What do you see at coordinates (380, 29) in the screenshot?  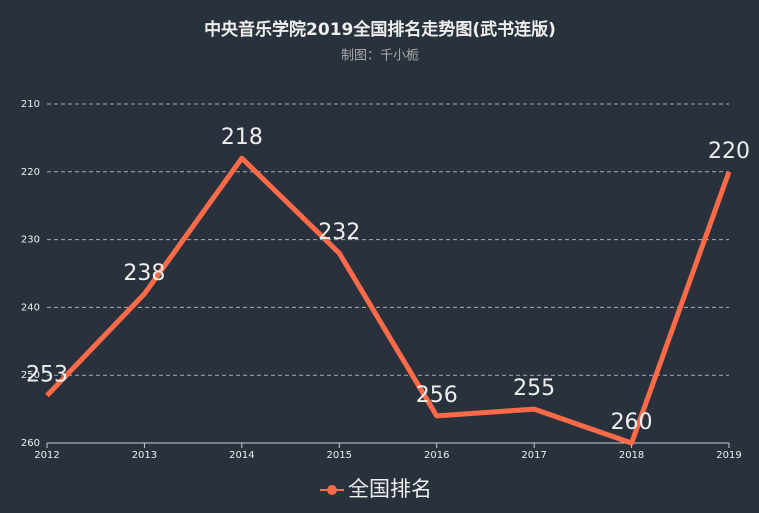 I see `chart-title: 中央音乐学院2019全国排名走势图(武书连版)` at bounding box center [380, 29].